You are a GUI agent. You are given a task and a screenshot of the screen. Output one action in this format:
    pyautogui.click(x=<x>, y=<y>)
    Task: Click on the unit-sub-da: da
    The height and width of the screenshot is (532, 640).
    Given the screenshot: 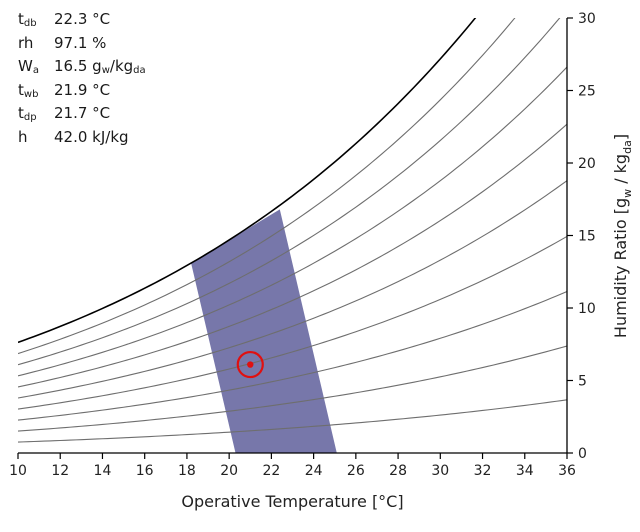 What is the action you would take?
    pyautogui.click(x=139, y=71)
    